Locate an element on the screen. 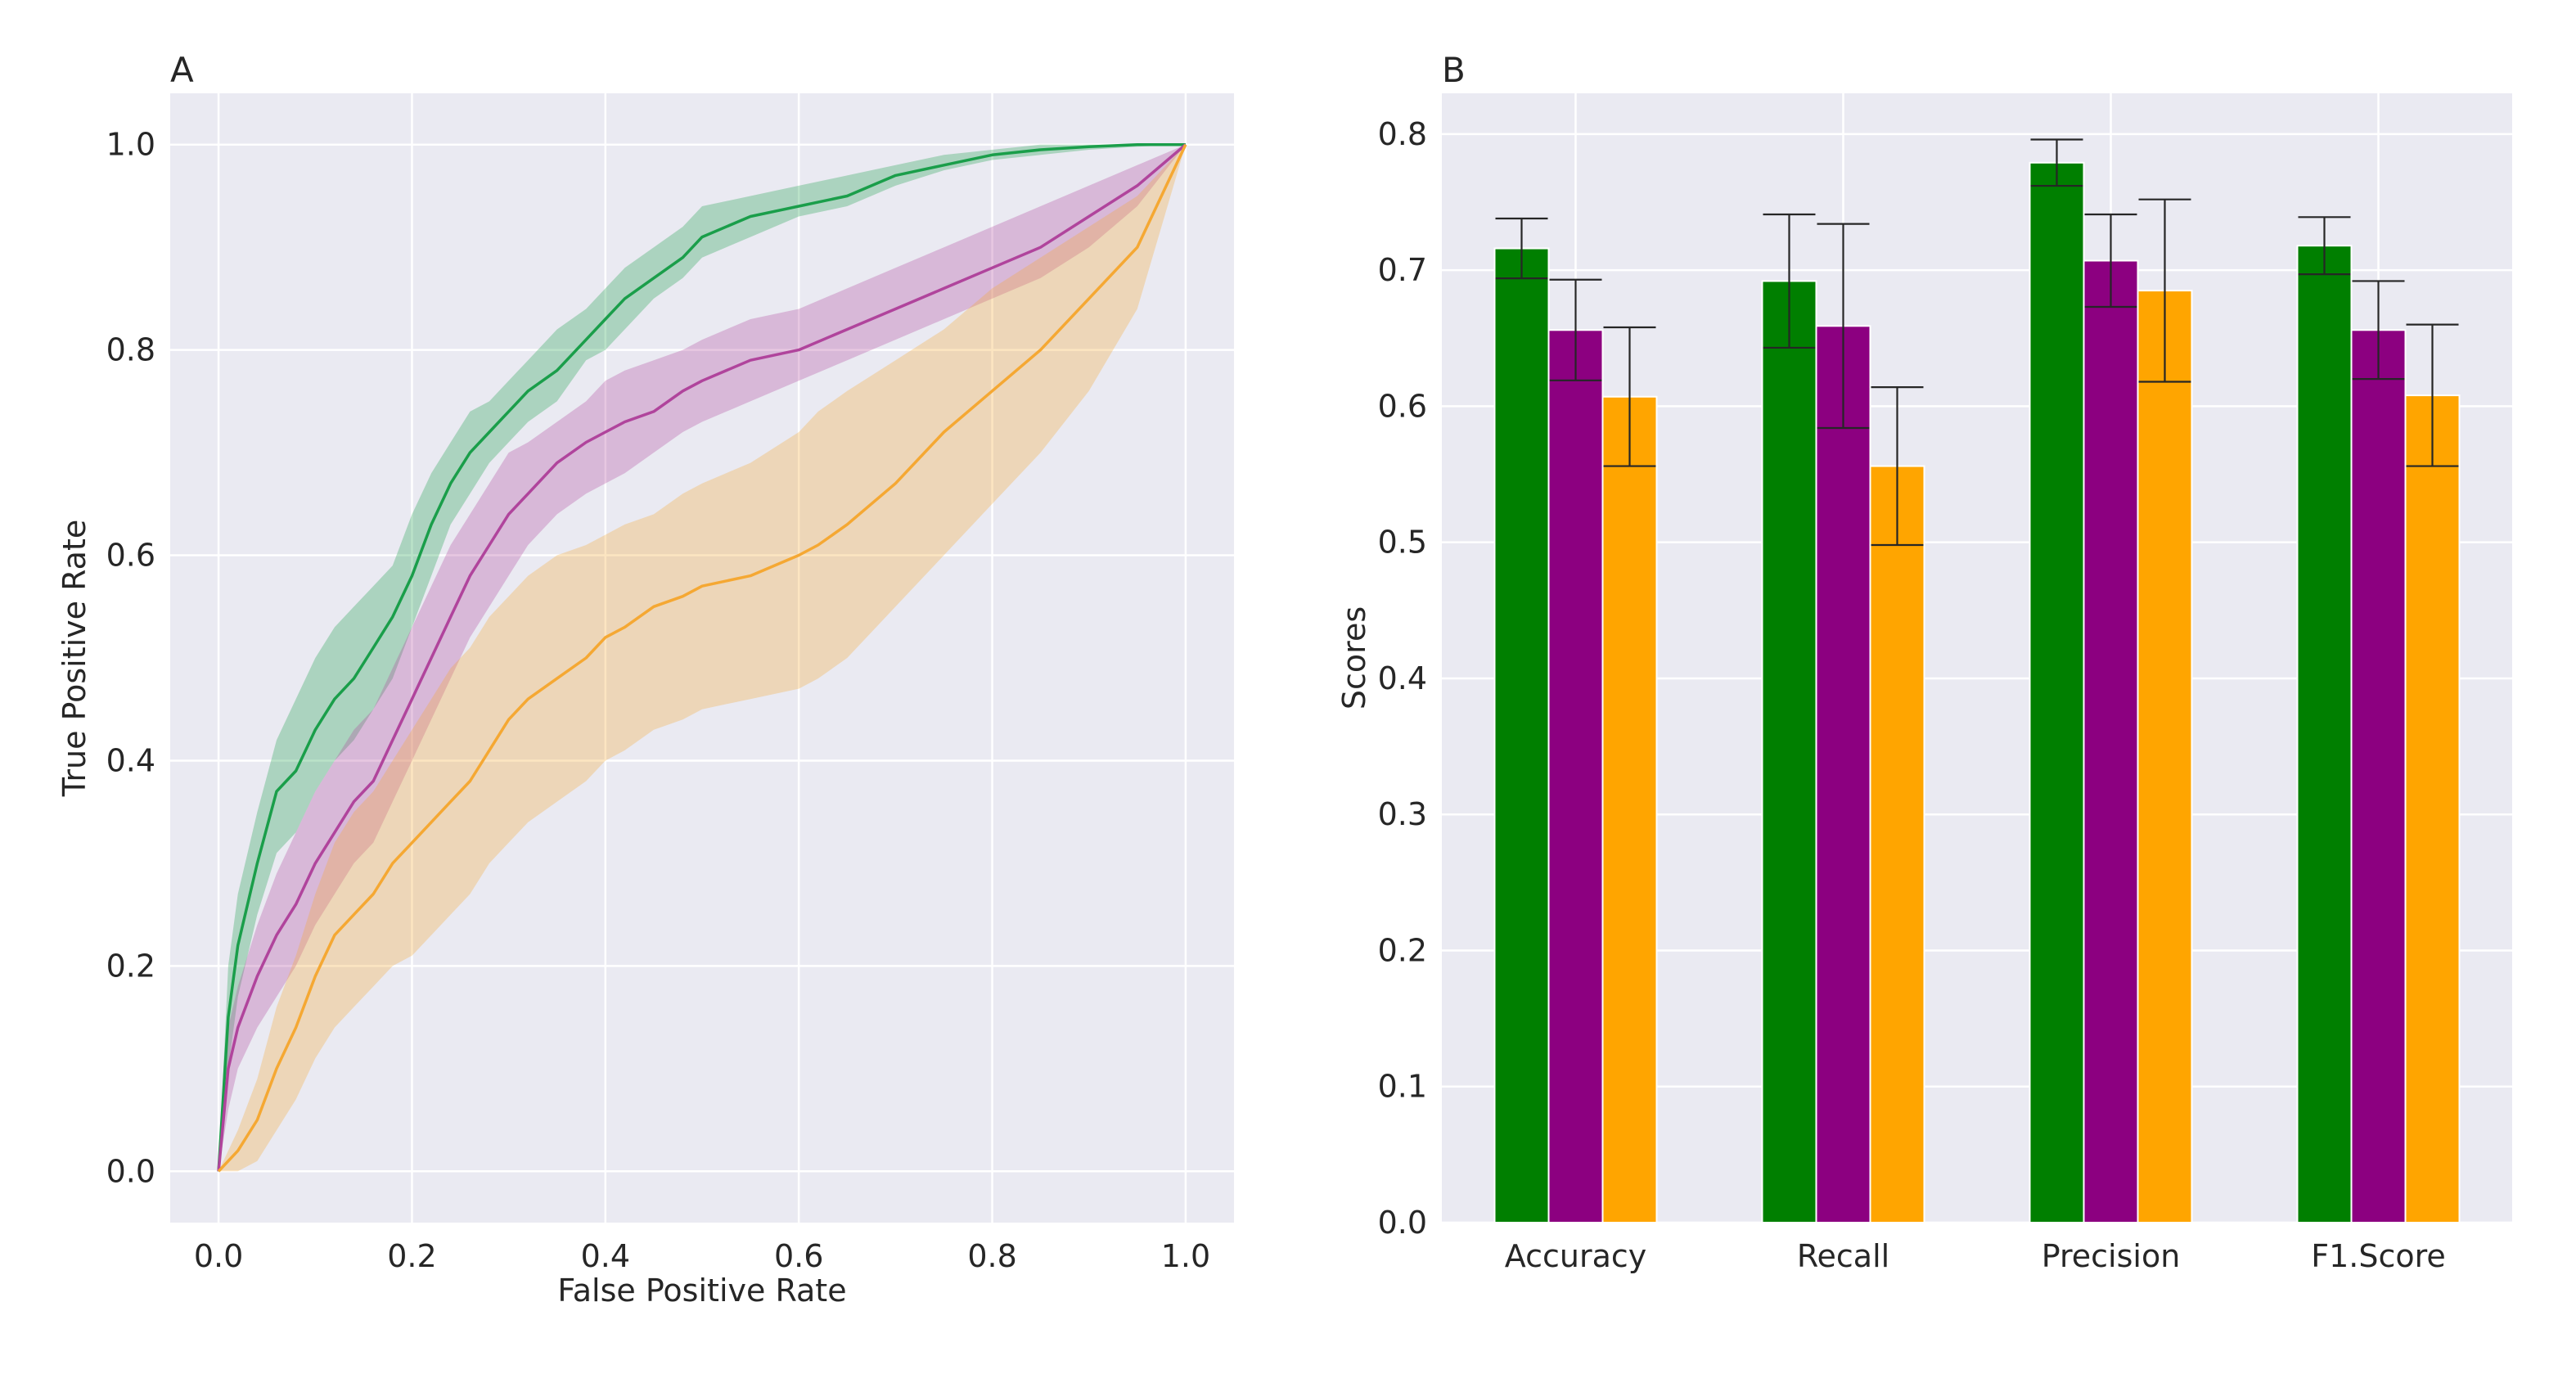 Image resolution: width=2576 pixels, height=1374 pixels. bar-green-recall is located at coordinates (1789, 751).